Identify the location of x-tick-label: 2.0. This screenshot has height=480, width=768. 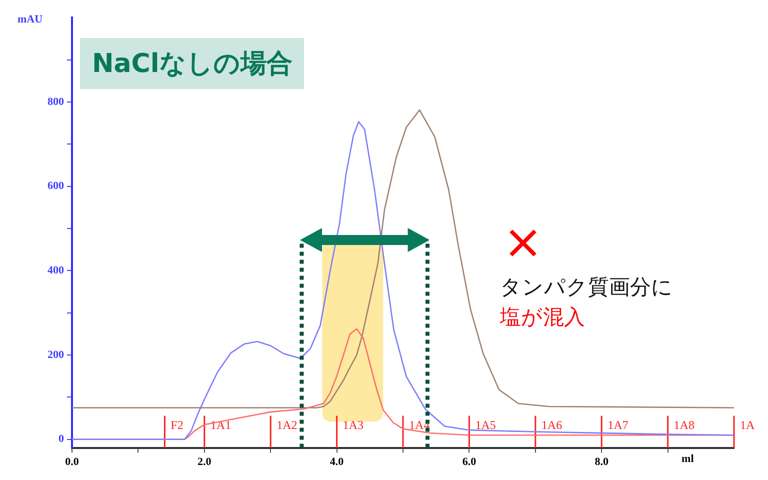
(205, 462).